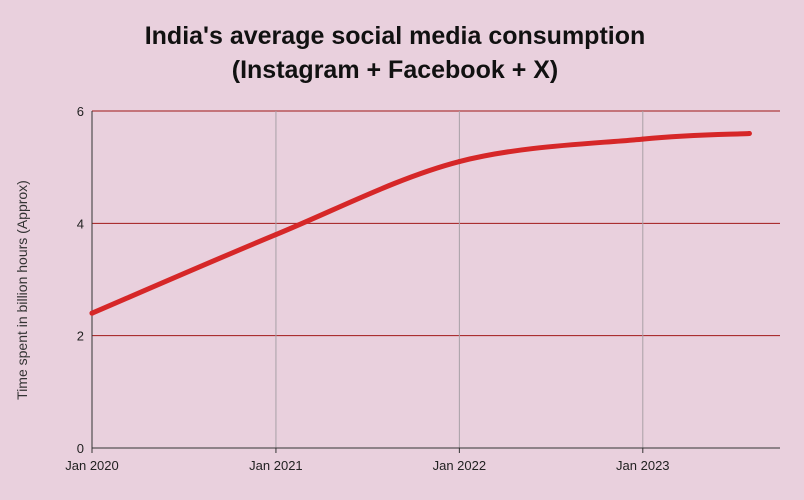  What do you see at coordinates (80, 448) in the screenshot?
I see `y-tick-label: 0` at bounding box center [80, 448].